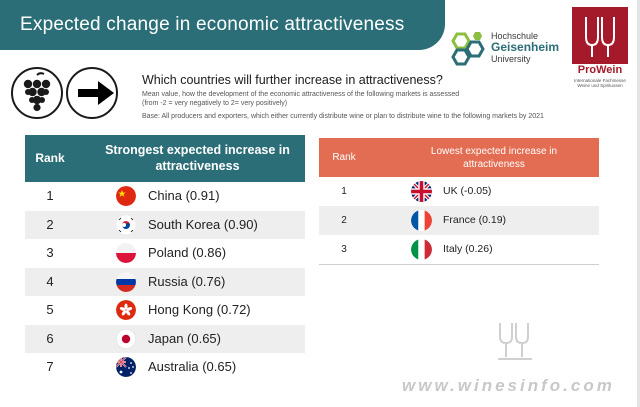 The image size is (640, 407). What do you see at coordinates (50, 309) in the screenshot?
I see `rank-cell: 5` at bounding box center [50, 309].